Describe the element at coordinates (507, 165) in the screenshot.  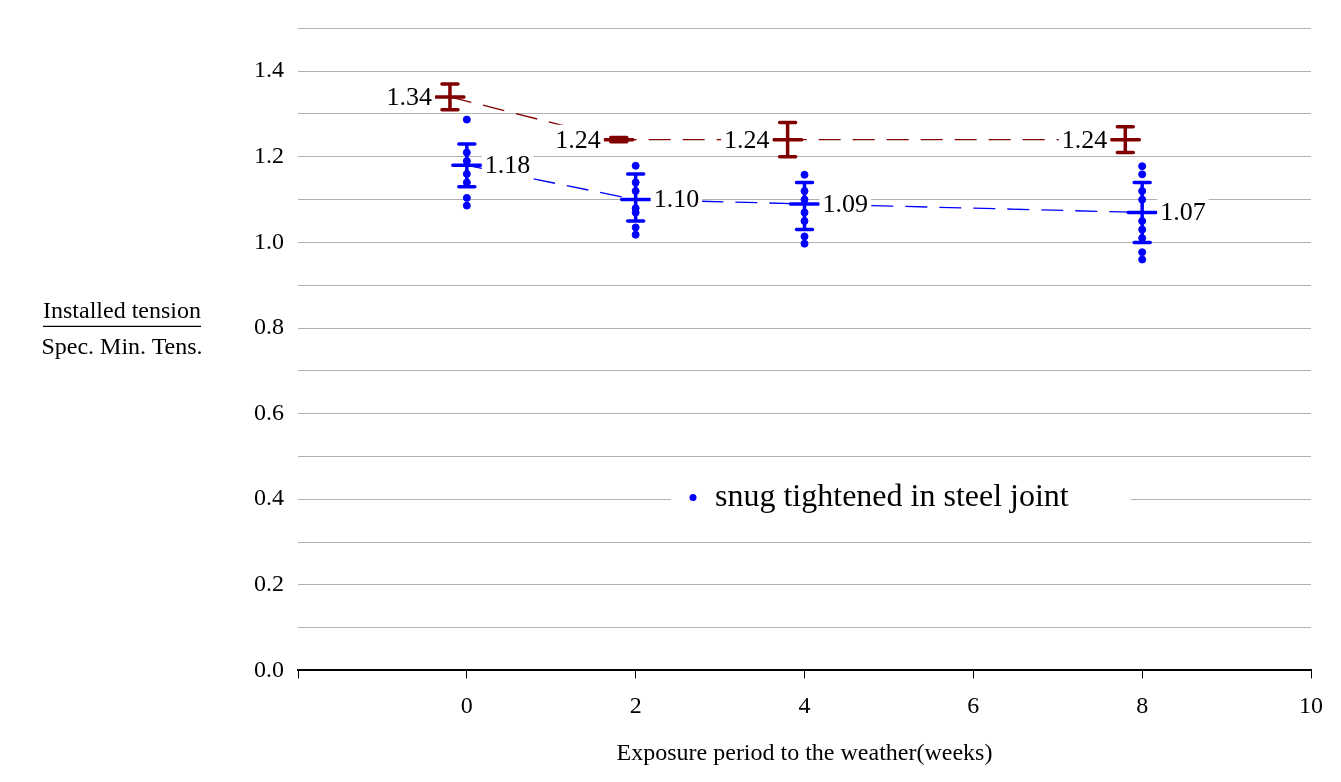
I see `data-label: 1.18` at that location.